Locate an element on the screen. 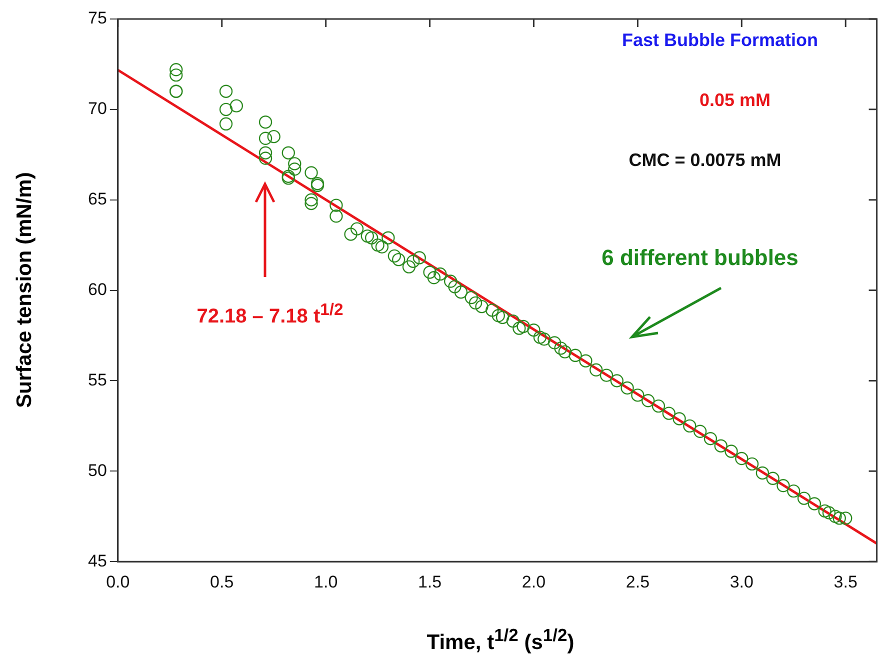 The height and width of the screenshot is (666, 884). annotation: 6 different bubbles is located at coordinates (700, 258).